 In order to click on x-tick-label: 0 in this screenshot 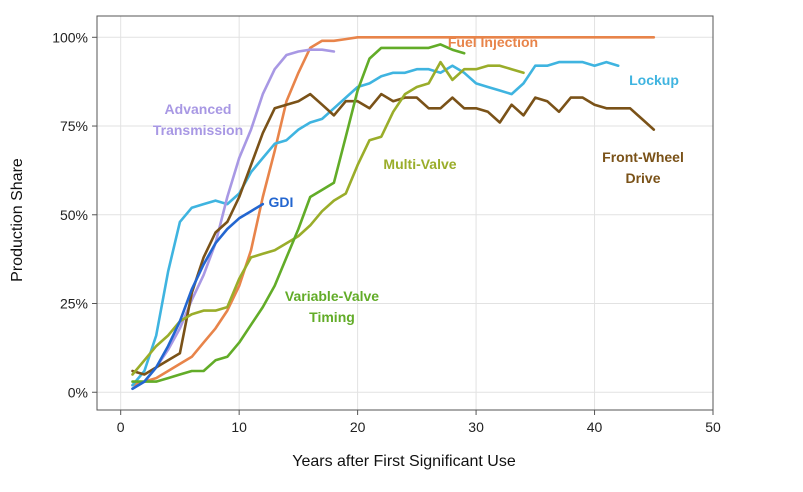, I will do `click(121, 427)`.